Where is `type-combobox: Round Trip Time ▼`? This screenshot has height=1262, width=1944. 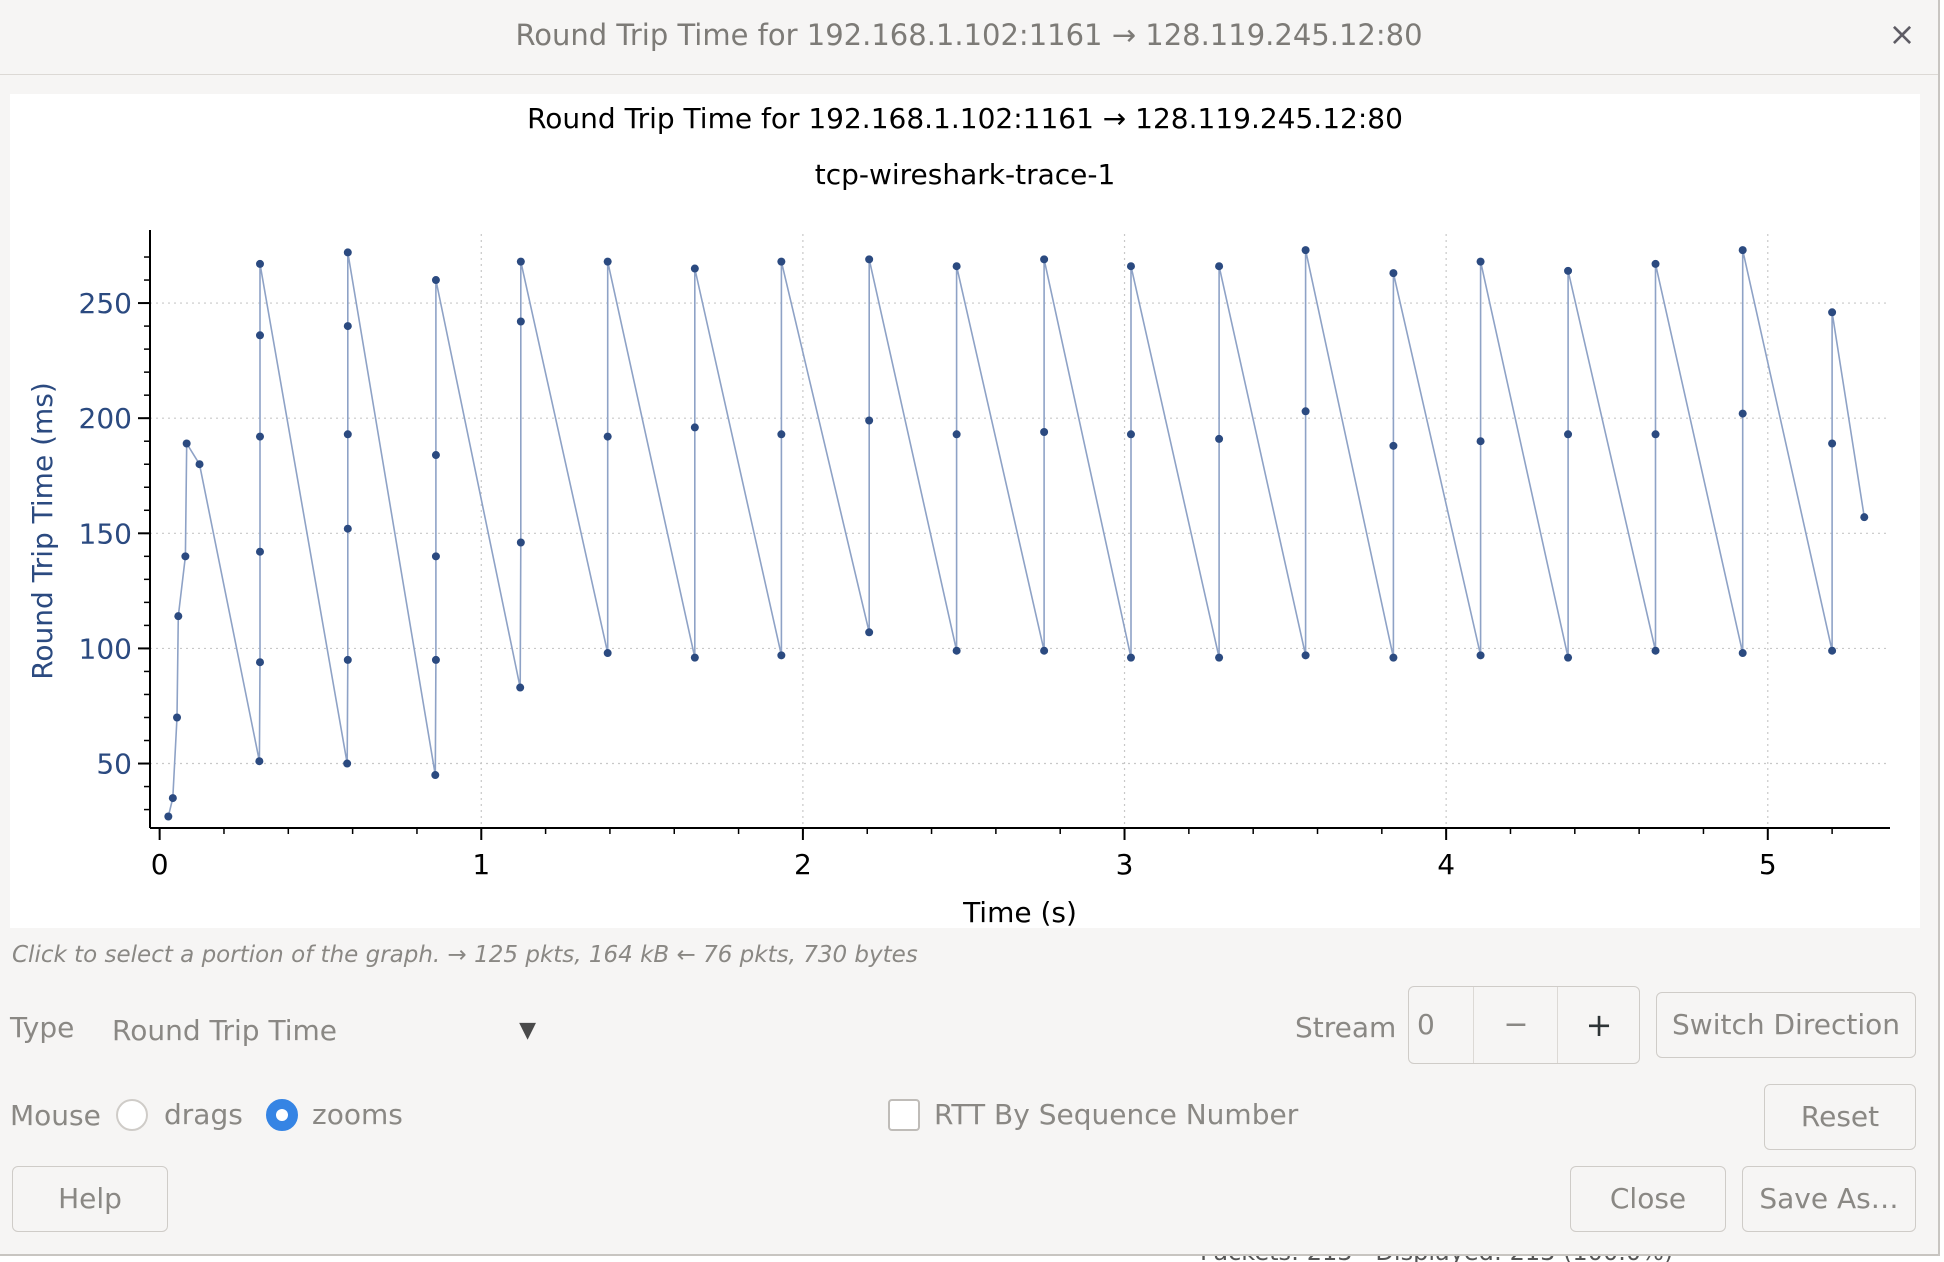 type-combobox: Round Trip Time ▼ is located at coordinates (322, 1031).